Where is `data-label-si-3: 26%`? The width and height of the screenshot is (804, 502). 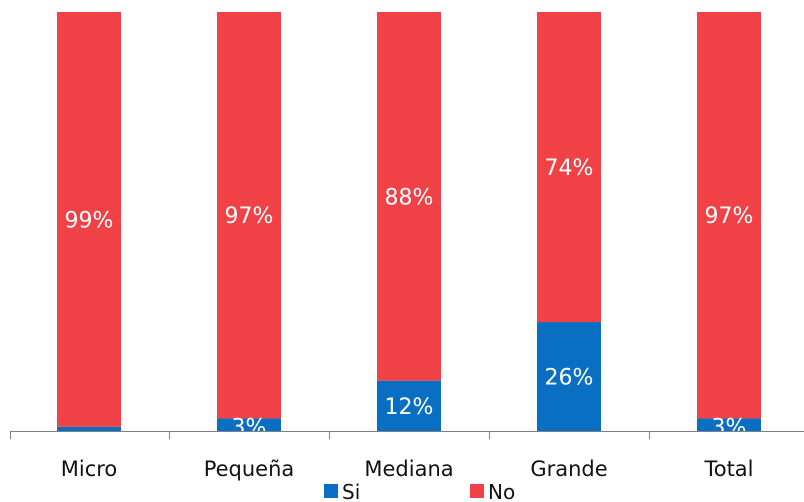
data-label-si-3: 26% is located at coordinates (569, 378).